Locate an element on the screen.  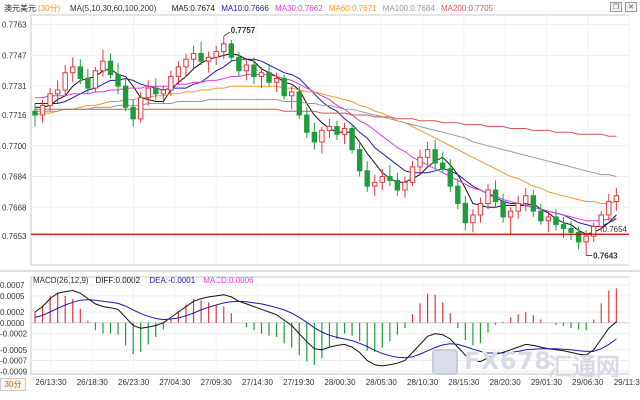
x-tick-label: 28/20:30 is located at coordinates (506, 382).